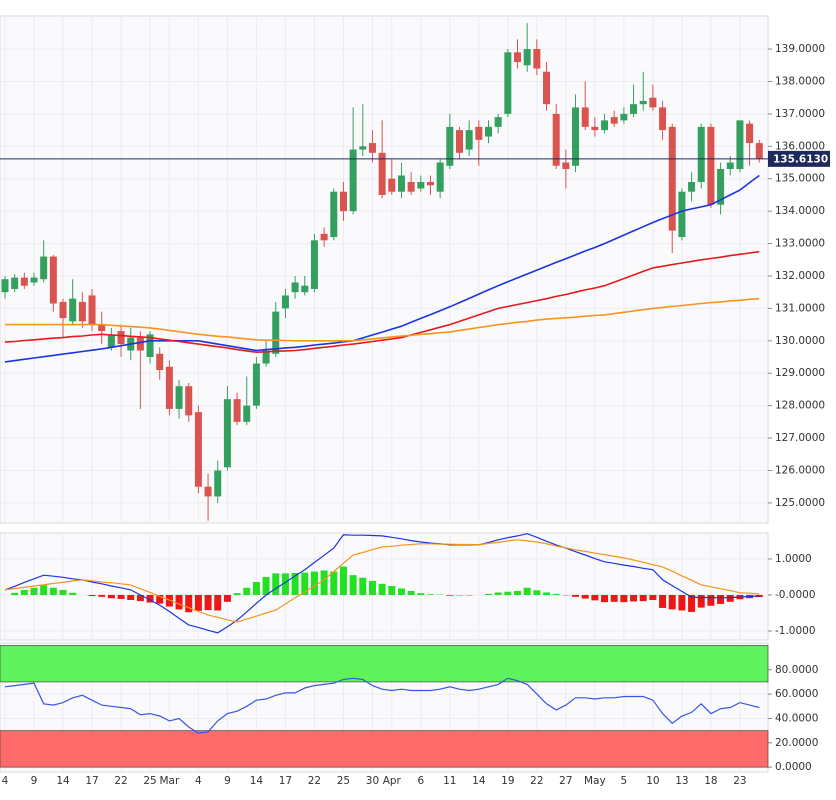 The height and width of the screenshot is (800, 836). Describe the element at coordinates (384, 749) in the screenshot. I see `band` at that location.